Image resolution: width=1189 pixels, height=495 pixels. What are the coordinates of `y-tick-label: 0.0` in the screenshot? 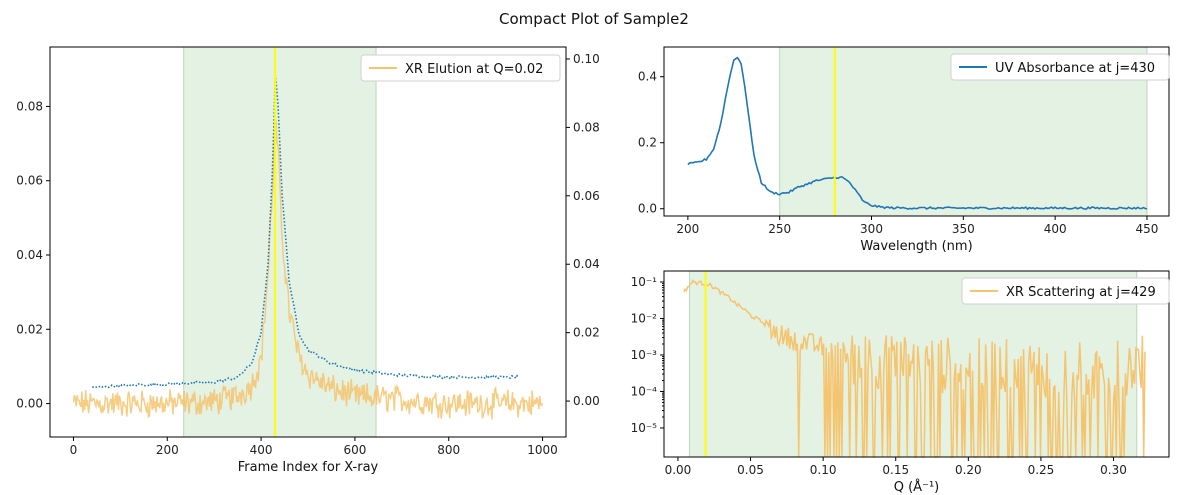 It's located at (647, 209).